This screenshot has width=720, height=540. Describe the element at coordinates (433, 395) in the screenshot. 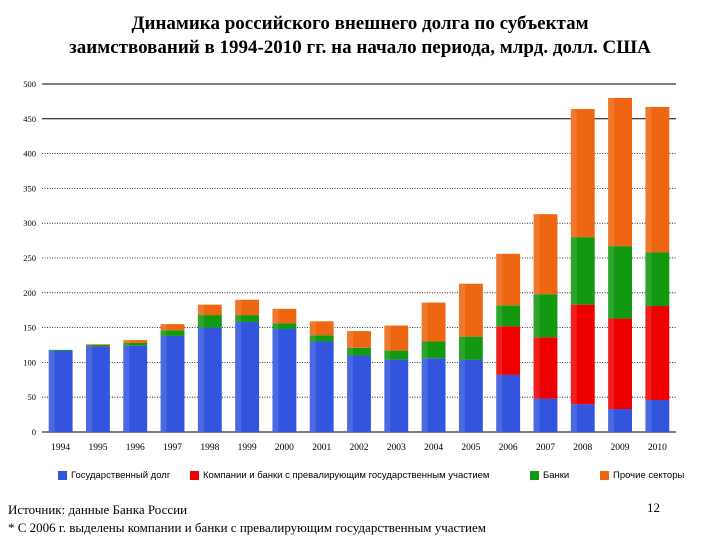

I see `bar-segment-2004-s0` at that location.